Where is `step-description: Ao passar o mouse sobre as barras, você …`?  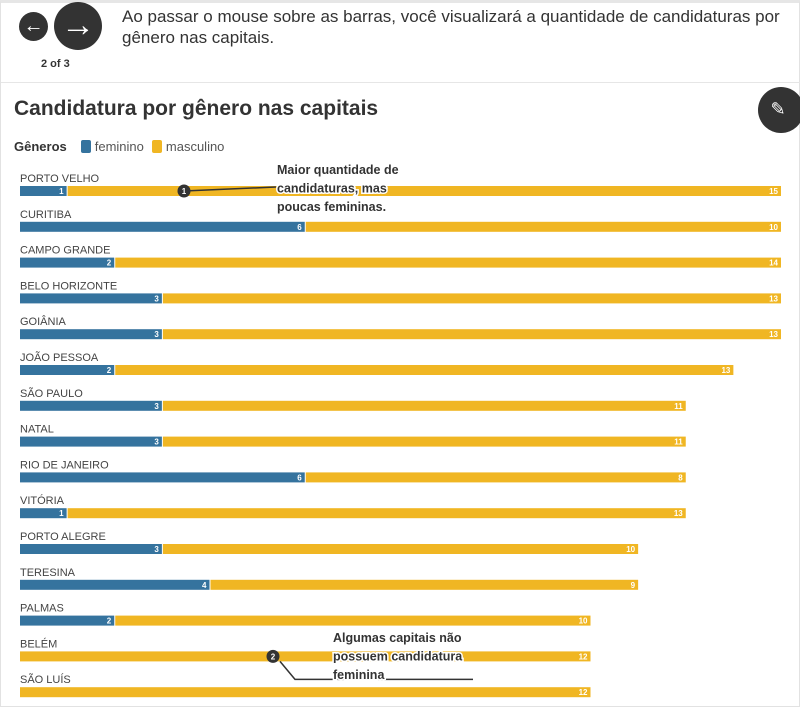 step-description: Ao passar o mouse sobre as barras, você … is located at coordinates (451, 27).